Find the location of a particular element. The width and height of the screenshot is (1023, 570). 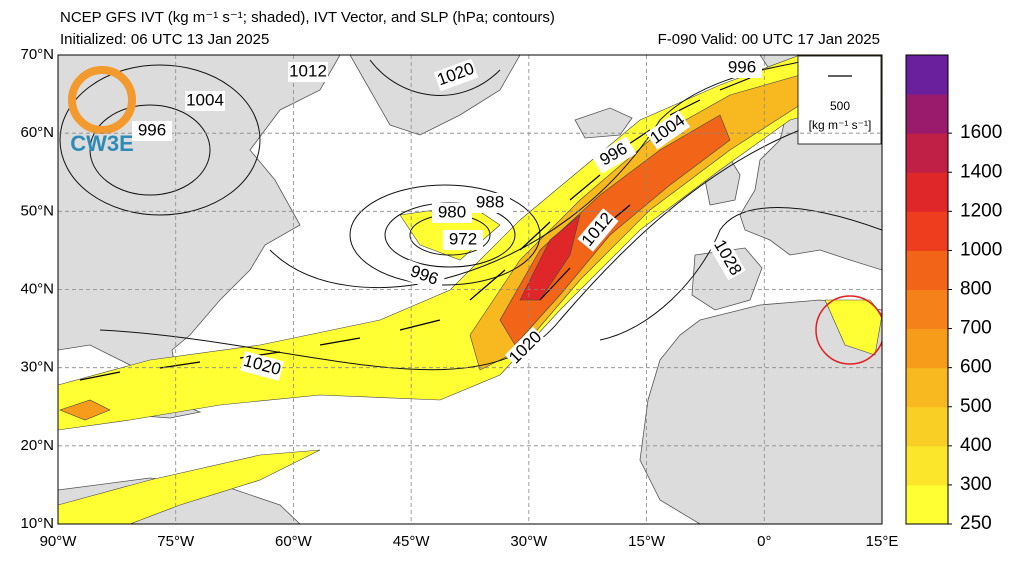

contour-label: 980 is located at coordinates (452, 211).